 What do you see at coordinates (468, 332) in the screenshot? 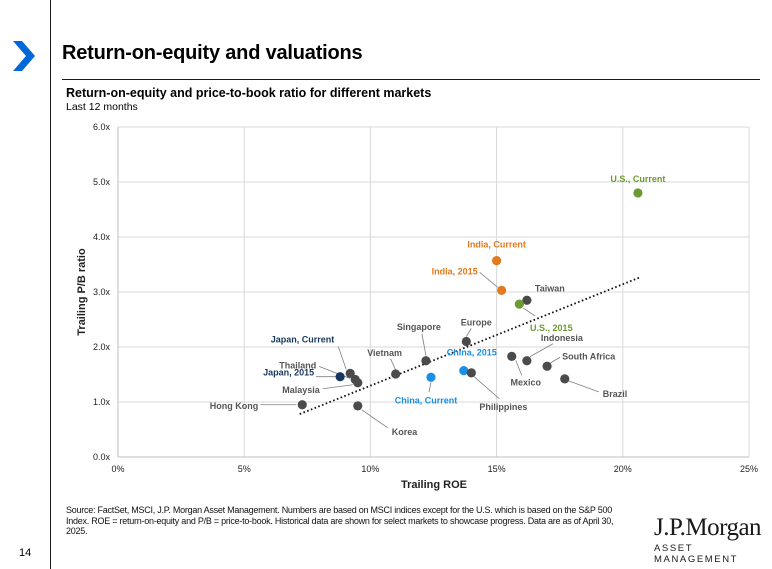
I see `leader-europe` at bounding box center [468, 332].